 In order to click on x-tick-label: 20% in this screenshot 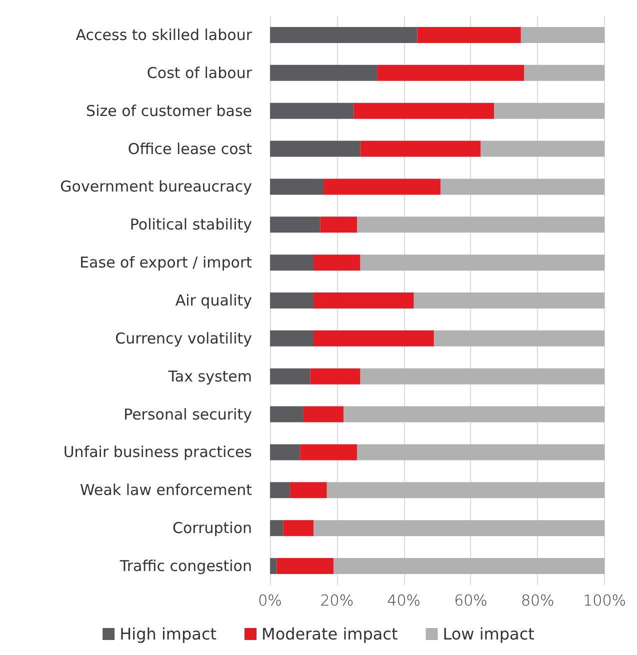, I will do `click(337, 601)`.